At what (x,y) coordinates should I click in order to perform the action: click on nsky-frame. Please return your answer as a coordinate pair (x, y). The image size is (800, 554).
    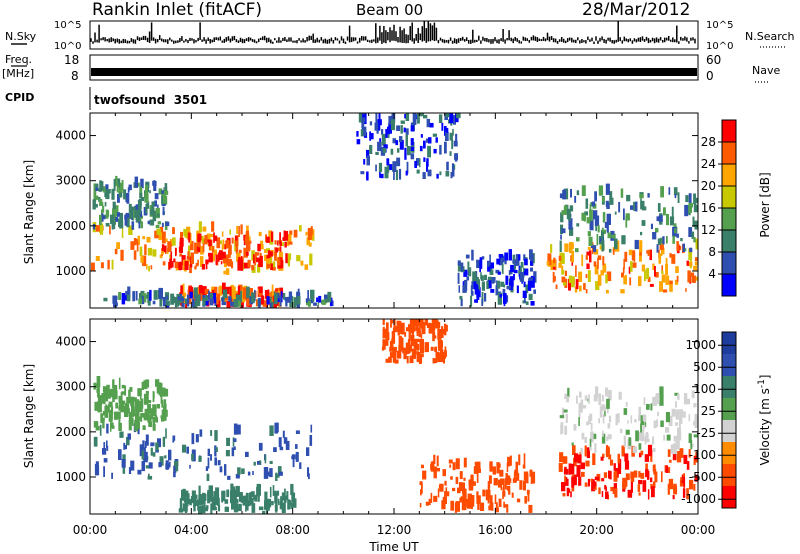
    Looking at the image, I should click on (394, 35).